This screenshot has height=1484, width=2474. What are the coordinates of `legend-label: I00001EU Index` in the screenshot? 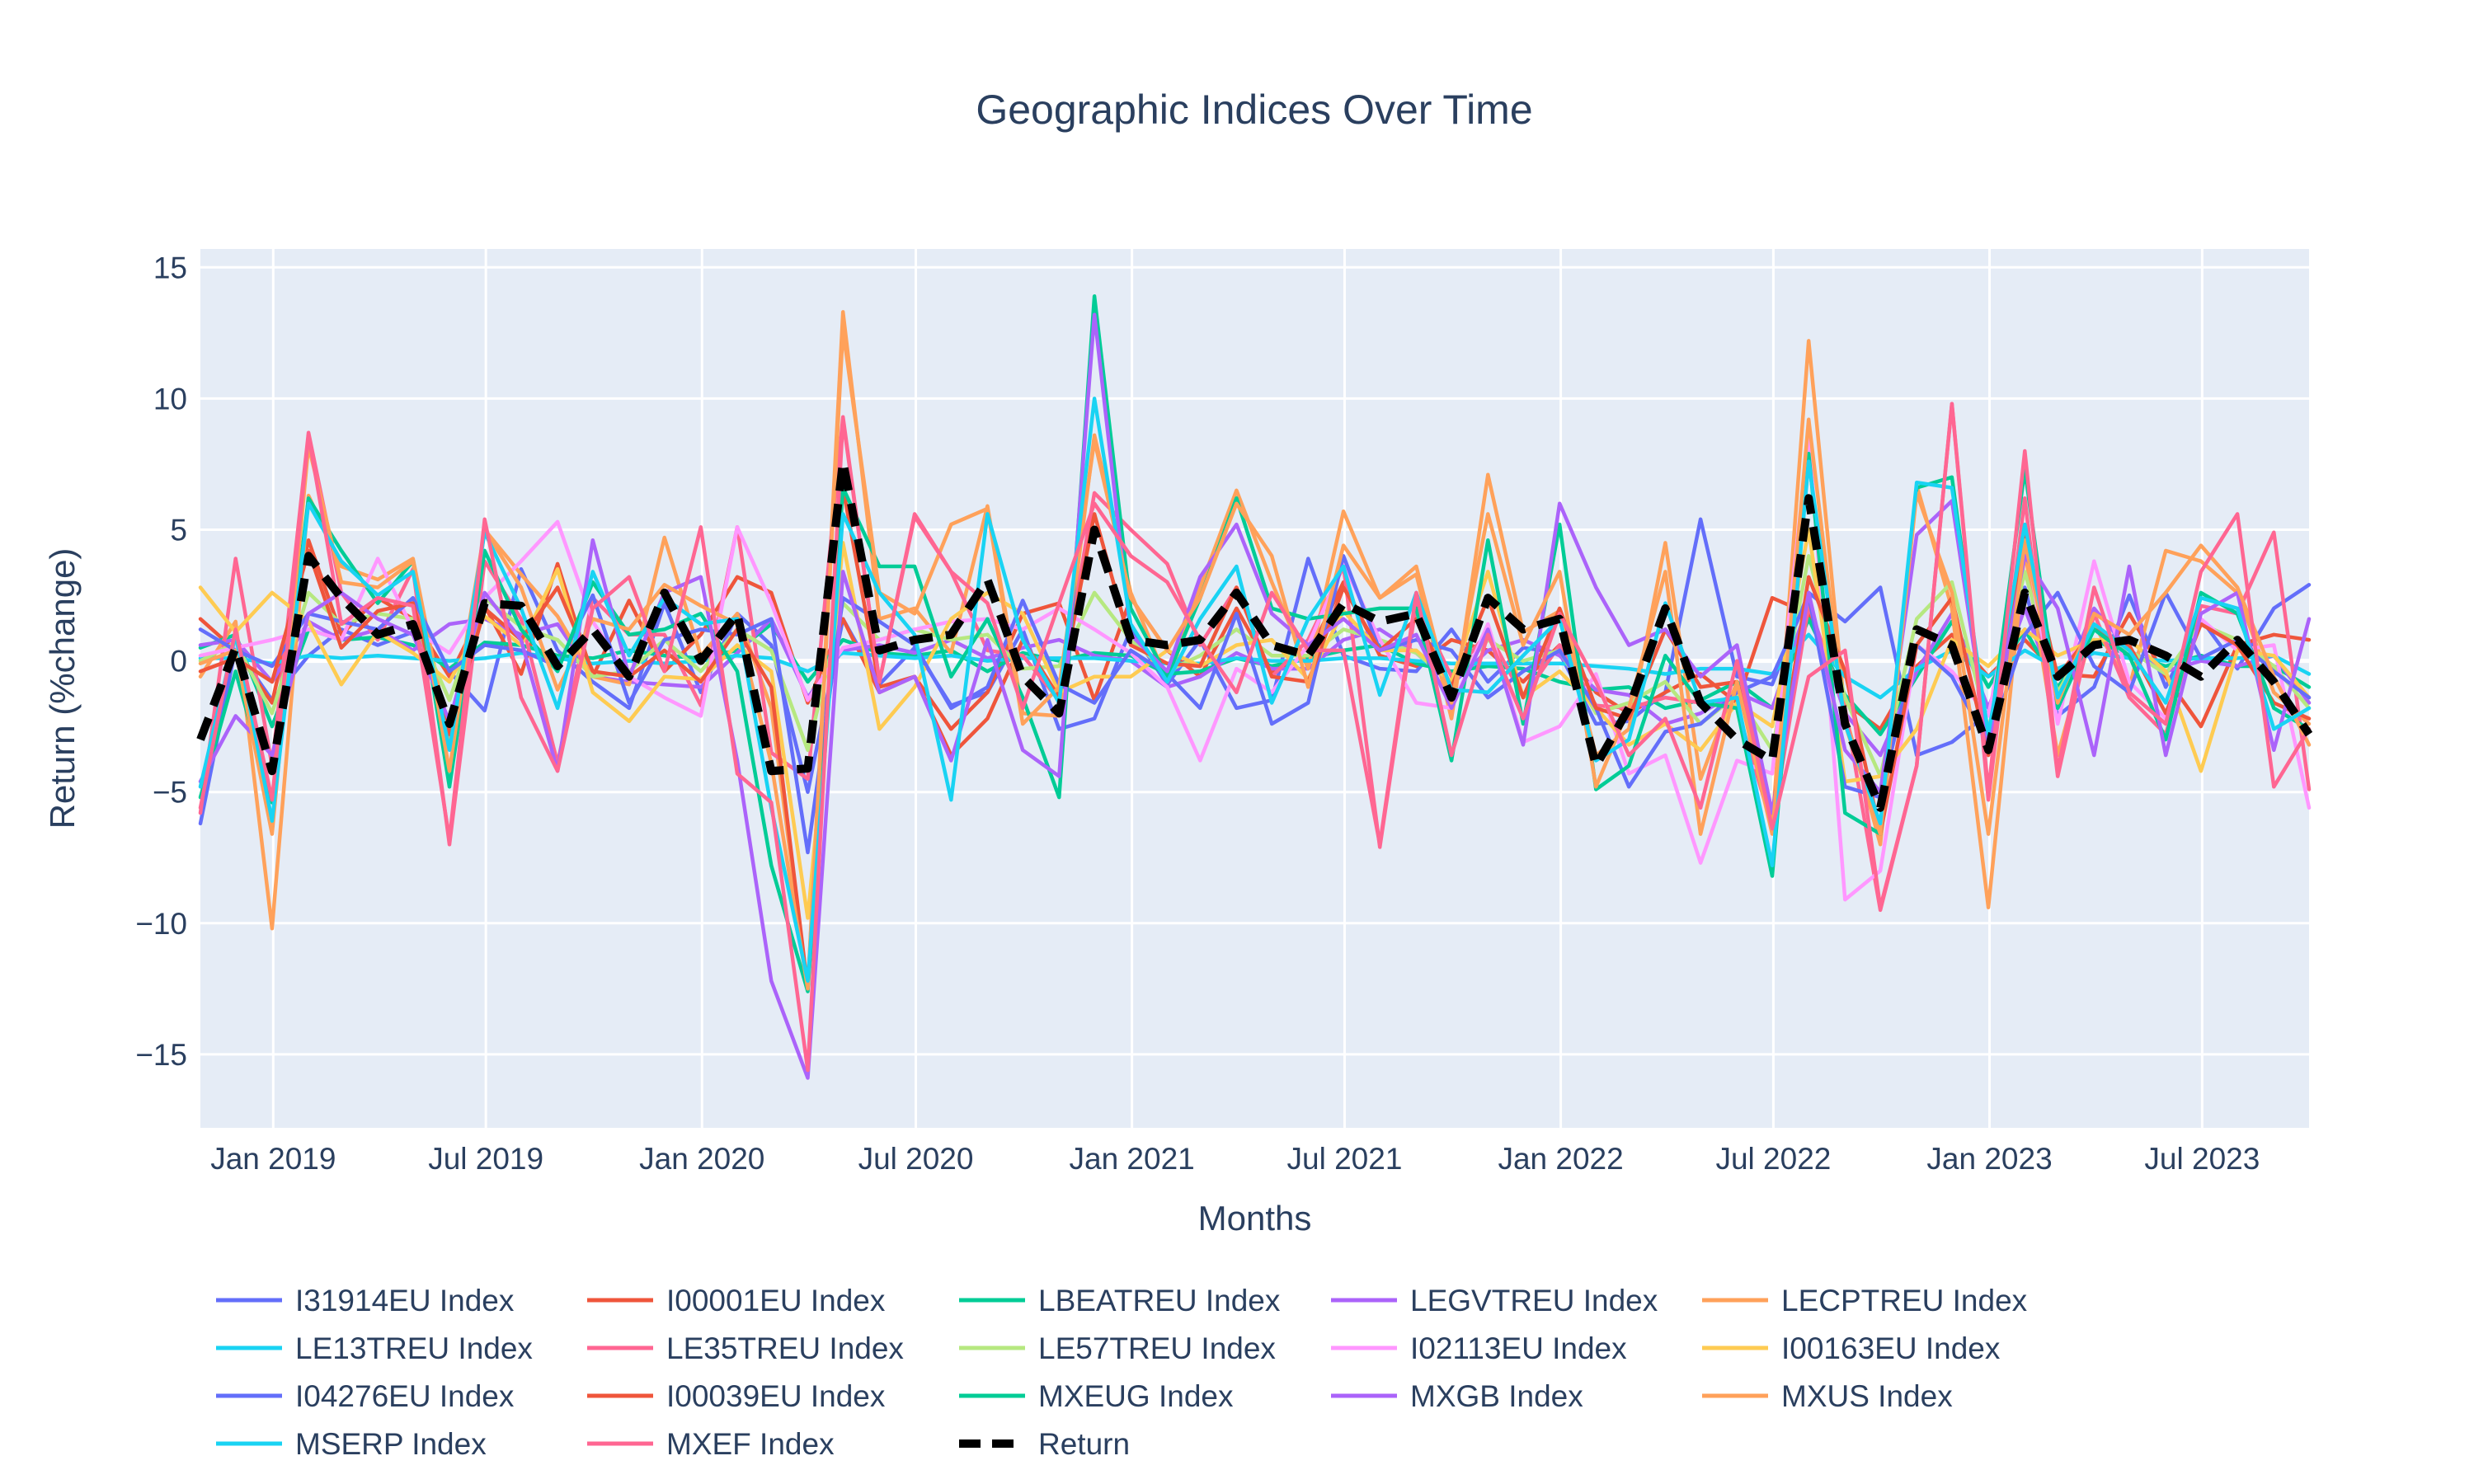 It's located at (776, 1300).